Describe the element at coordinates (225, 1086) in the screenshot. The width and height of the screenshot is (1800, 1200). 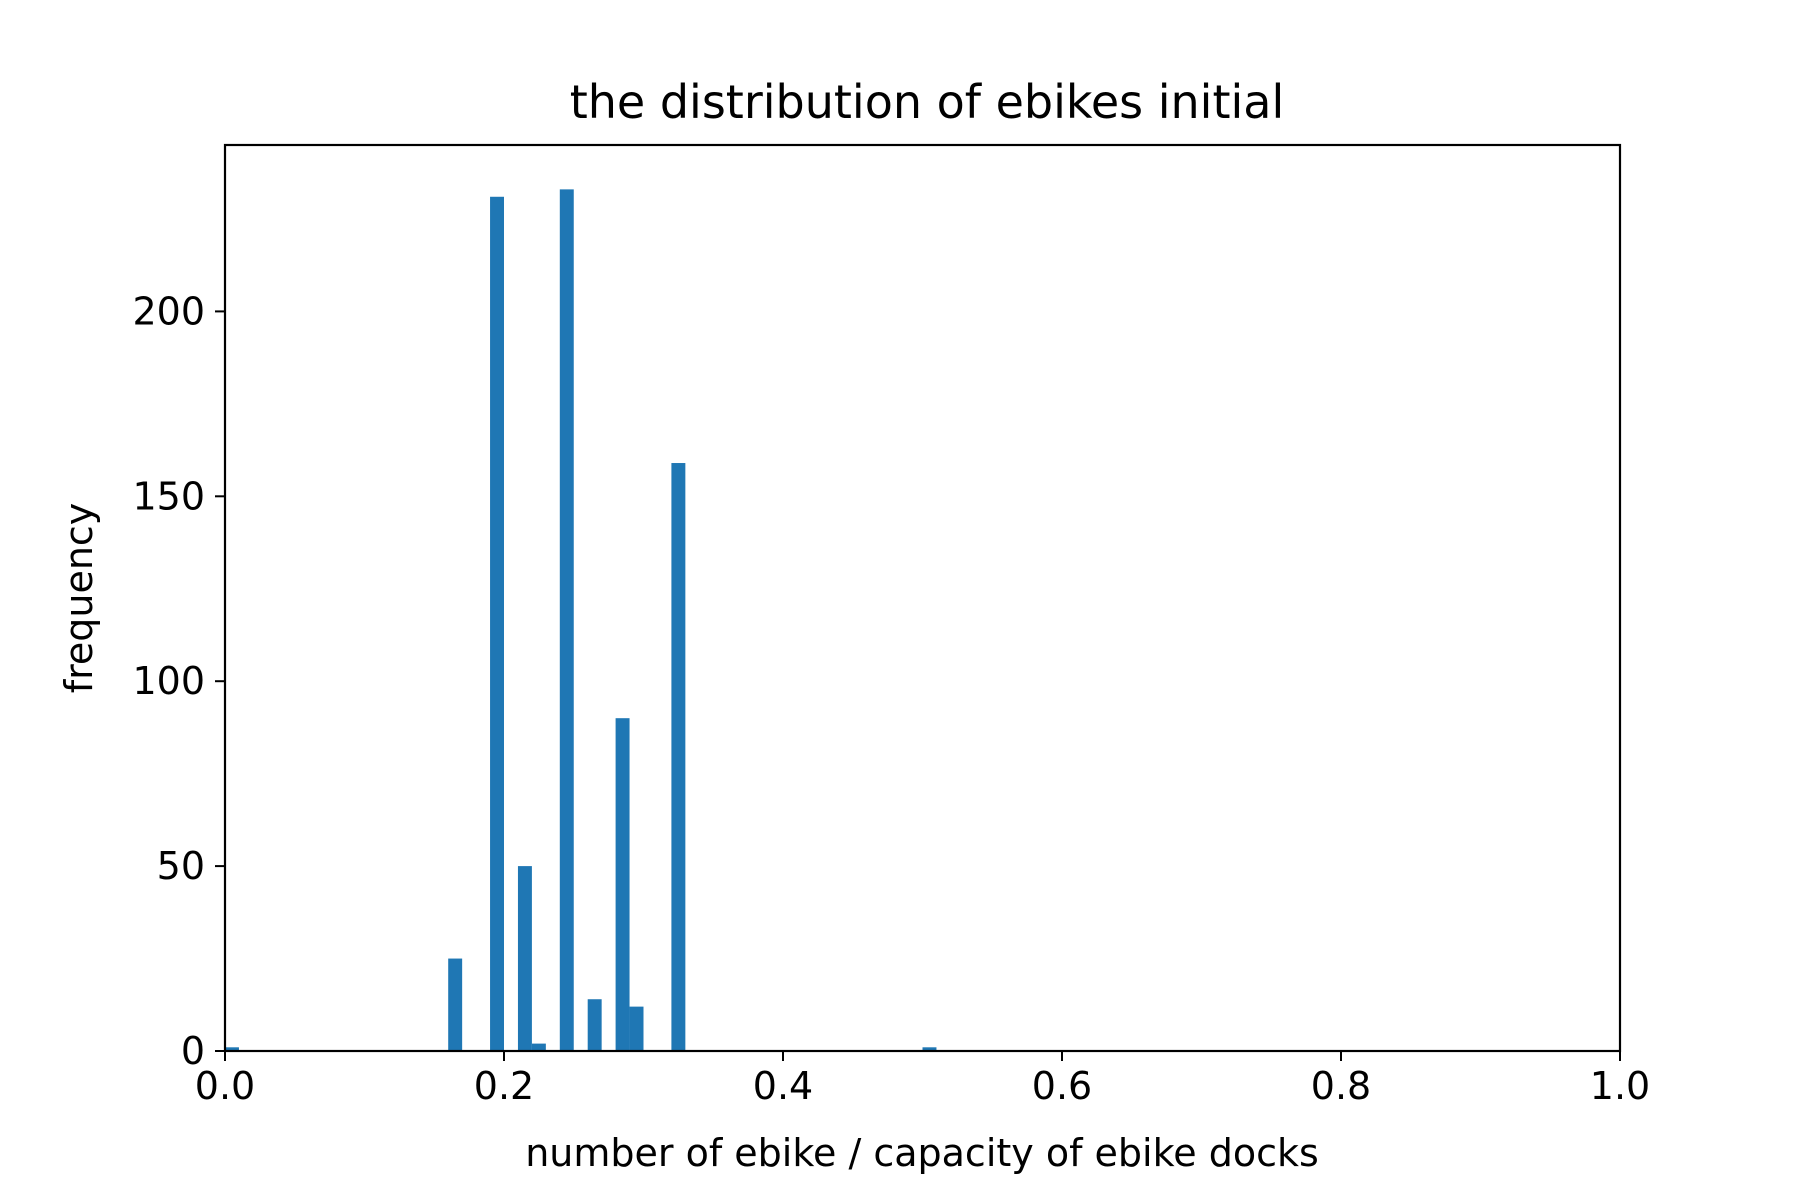
I see `x-tick-label-0: 0.0` at that location.